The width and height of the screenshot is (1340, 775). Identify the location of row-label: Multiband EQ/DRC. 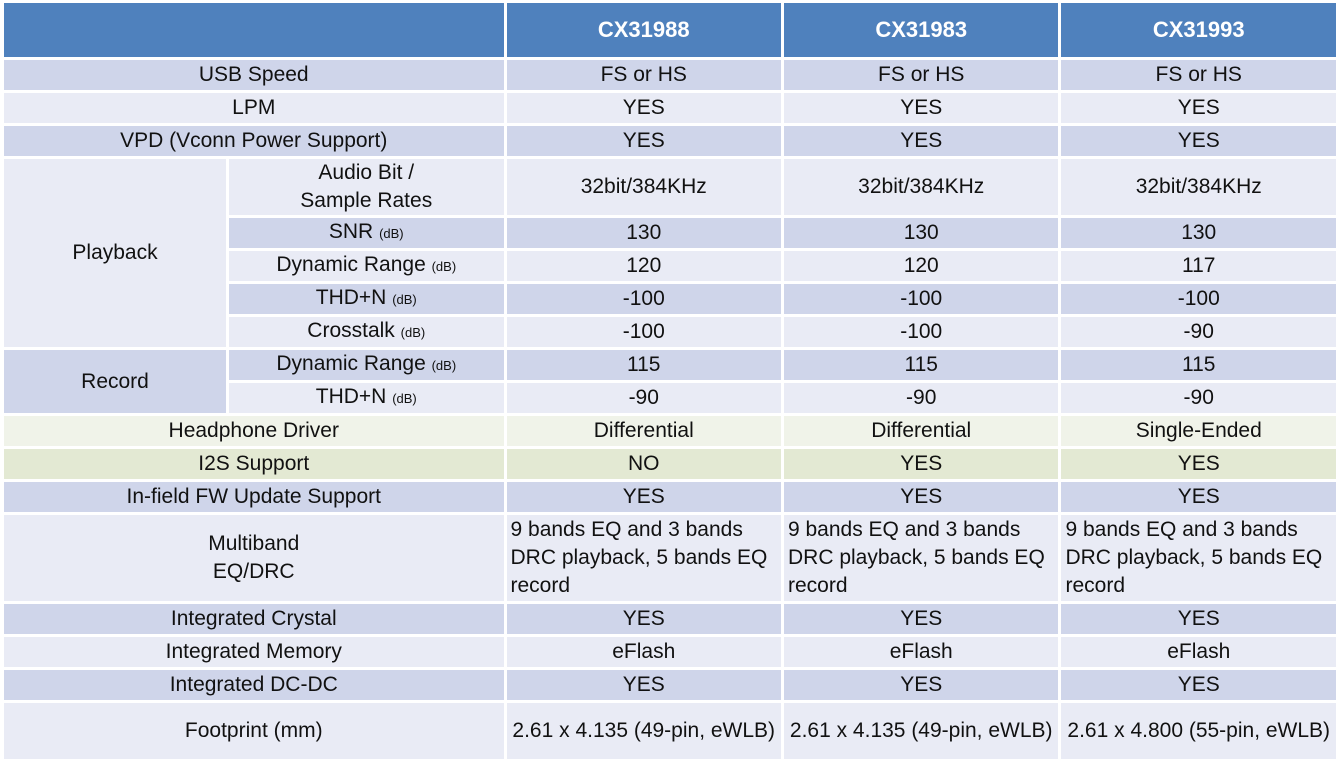
(254, 558).